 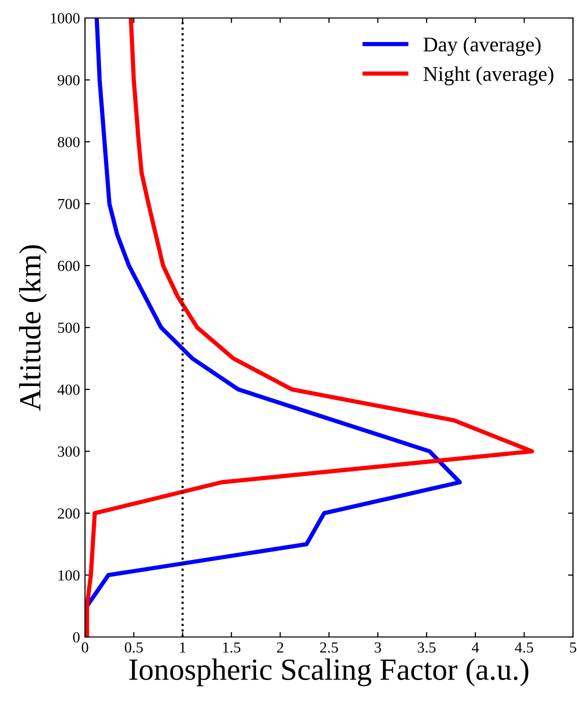 I want to click on y-tick-label: 200, so click(x=69, y=513).